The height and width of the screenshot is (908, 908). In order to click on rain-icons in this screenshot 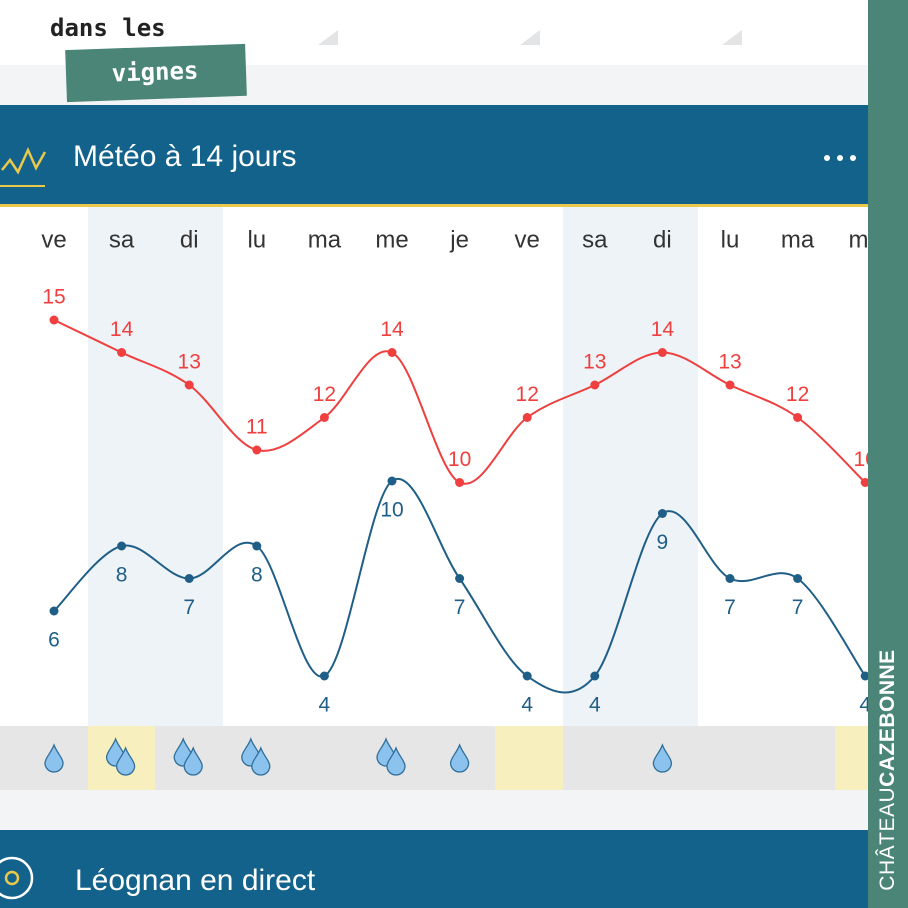, I will do `click(358, 756)`.